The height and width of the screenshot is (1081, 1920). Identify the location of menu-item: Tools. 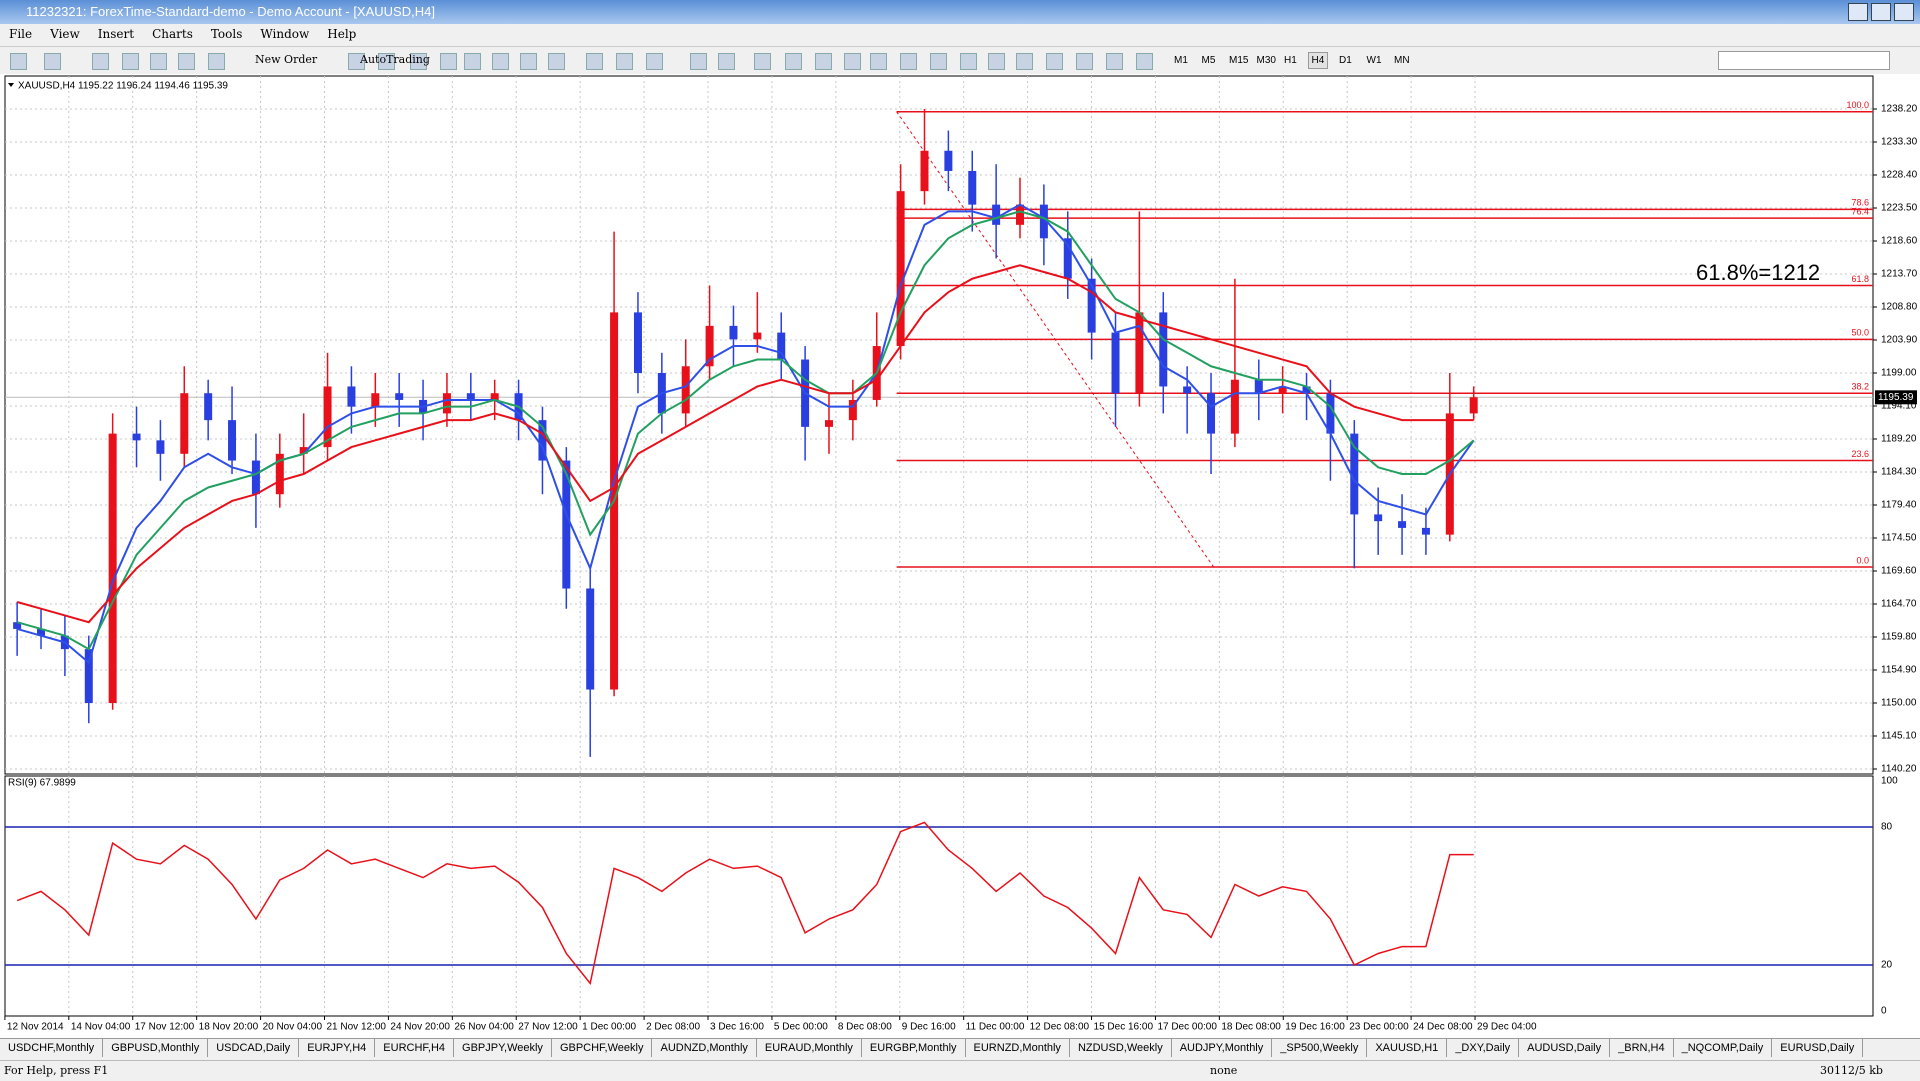
(226, 34).